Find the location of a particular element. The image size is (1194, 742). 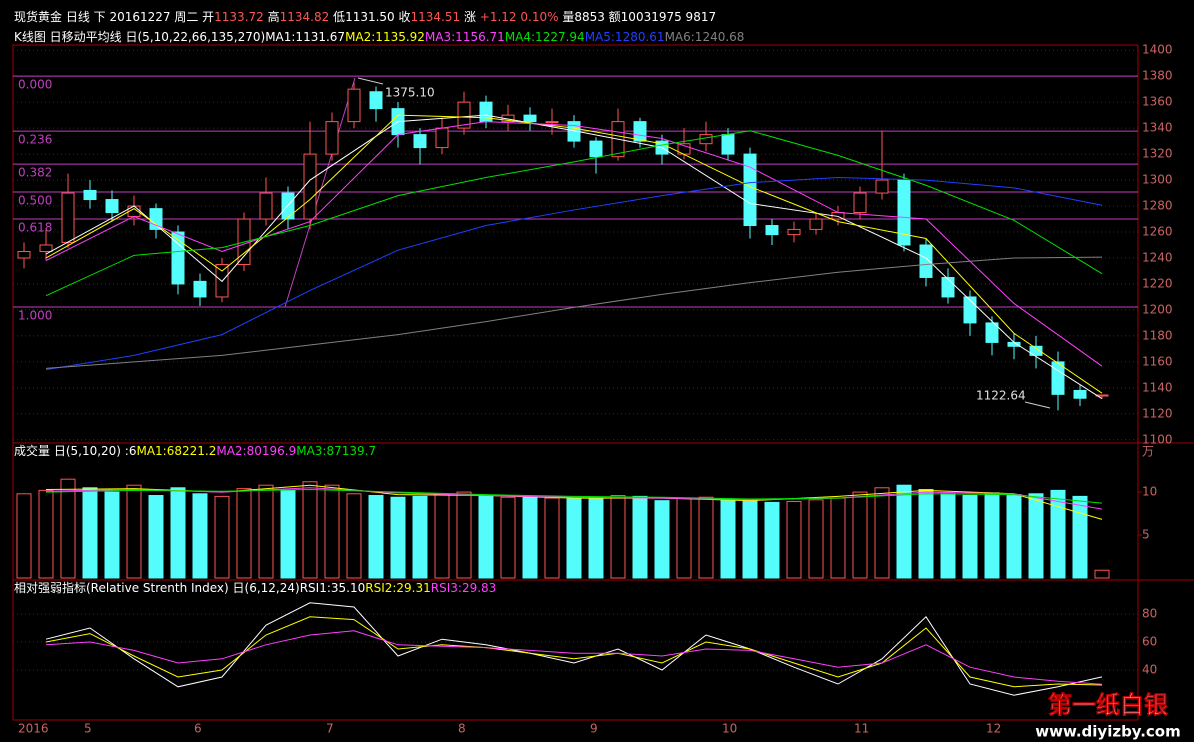

y-tick-label: 1240 is located at coordinates (1157, 257).